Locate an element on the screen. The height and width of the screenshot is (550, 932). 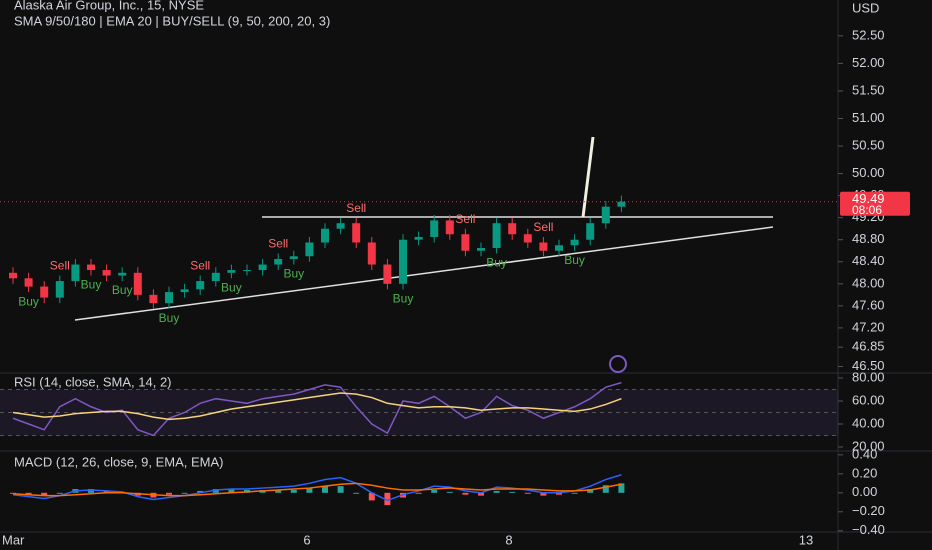
y-tick-label: 52.00 is located at coordinates (868, 62).